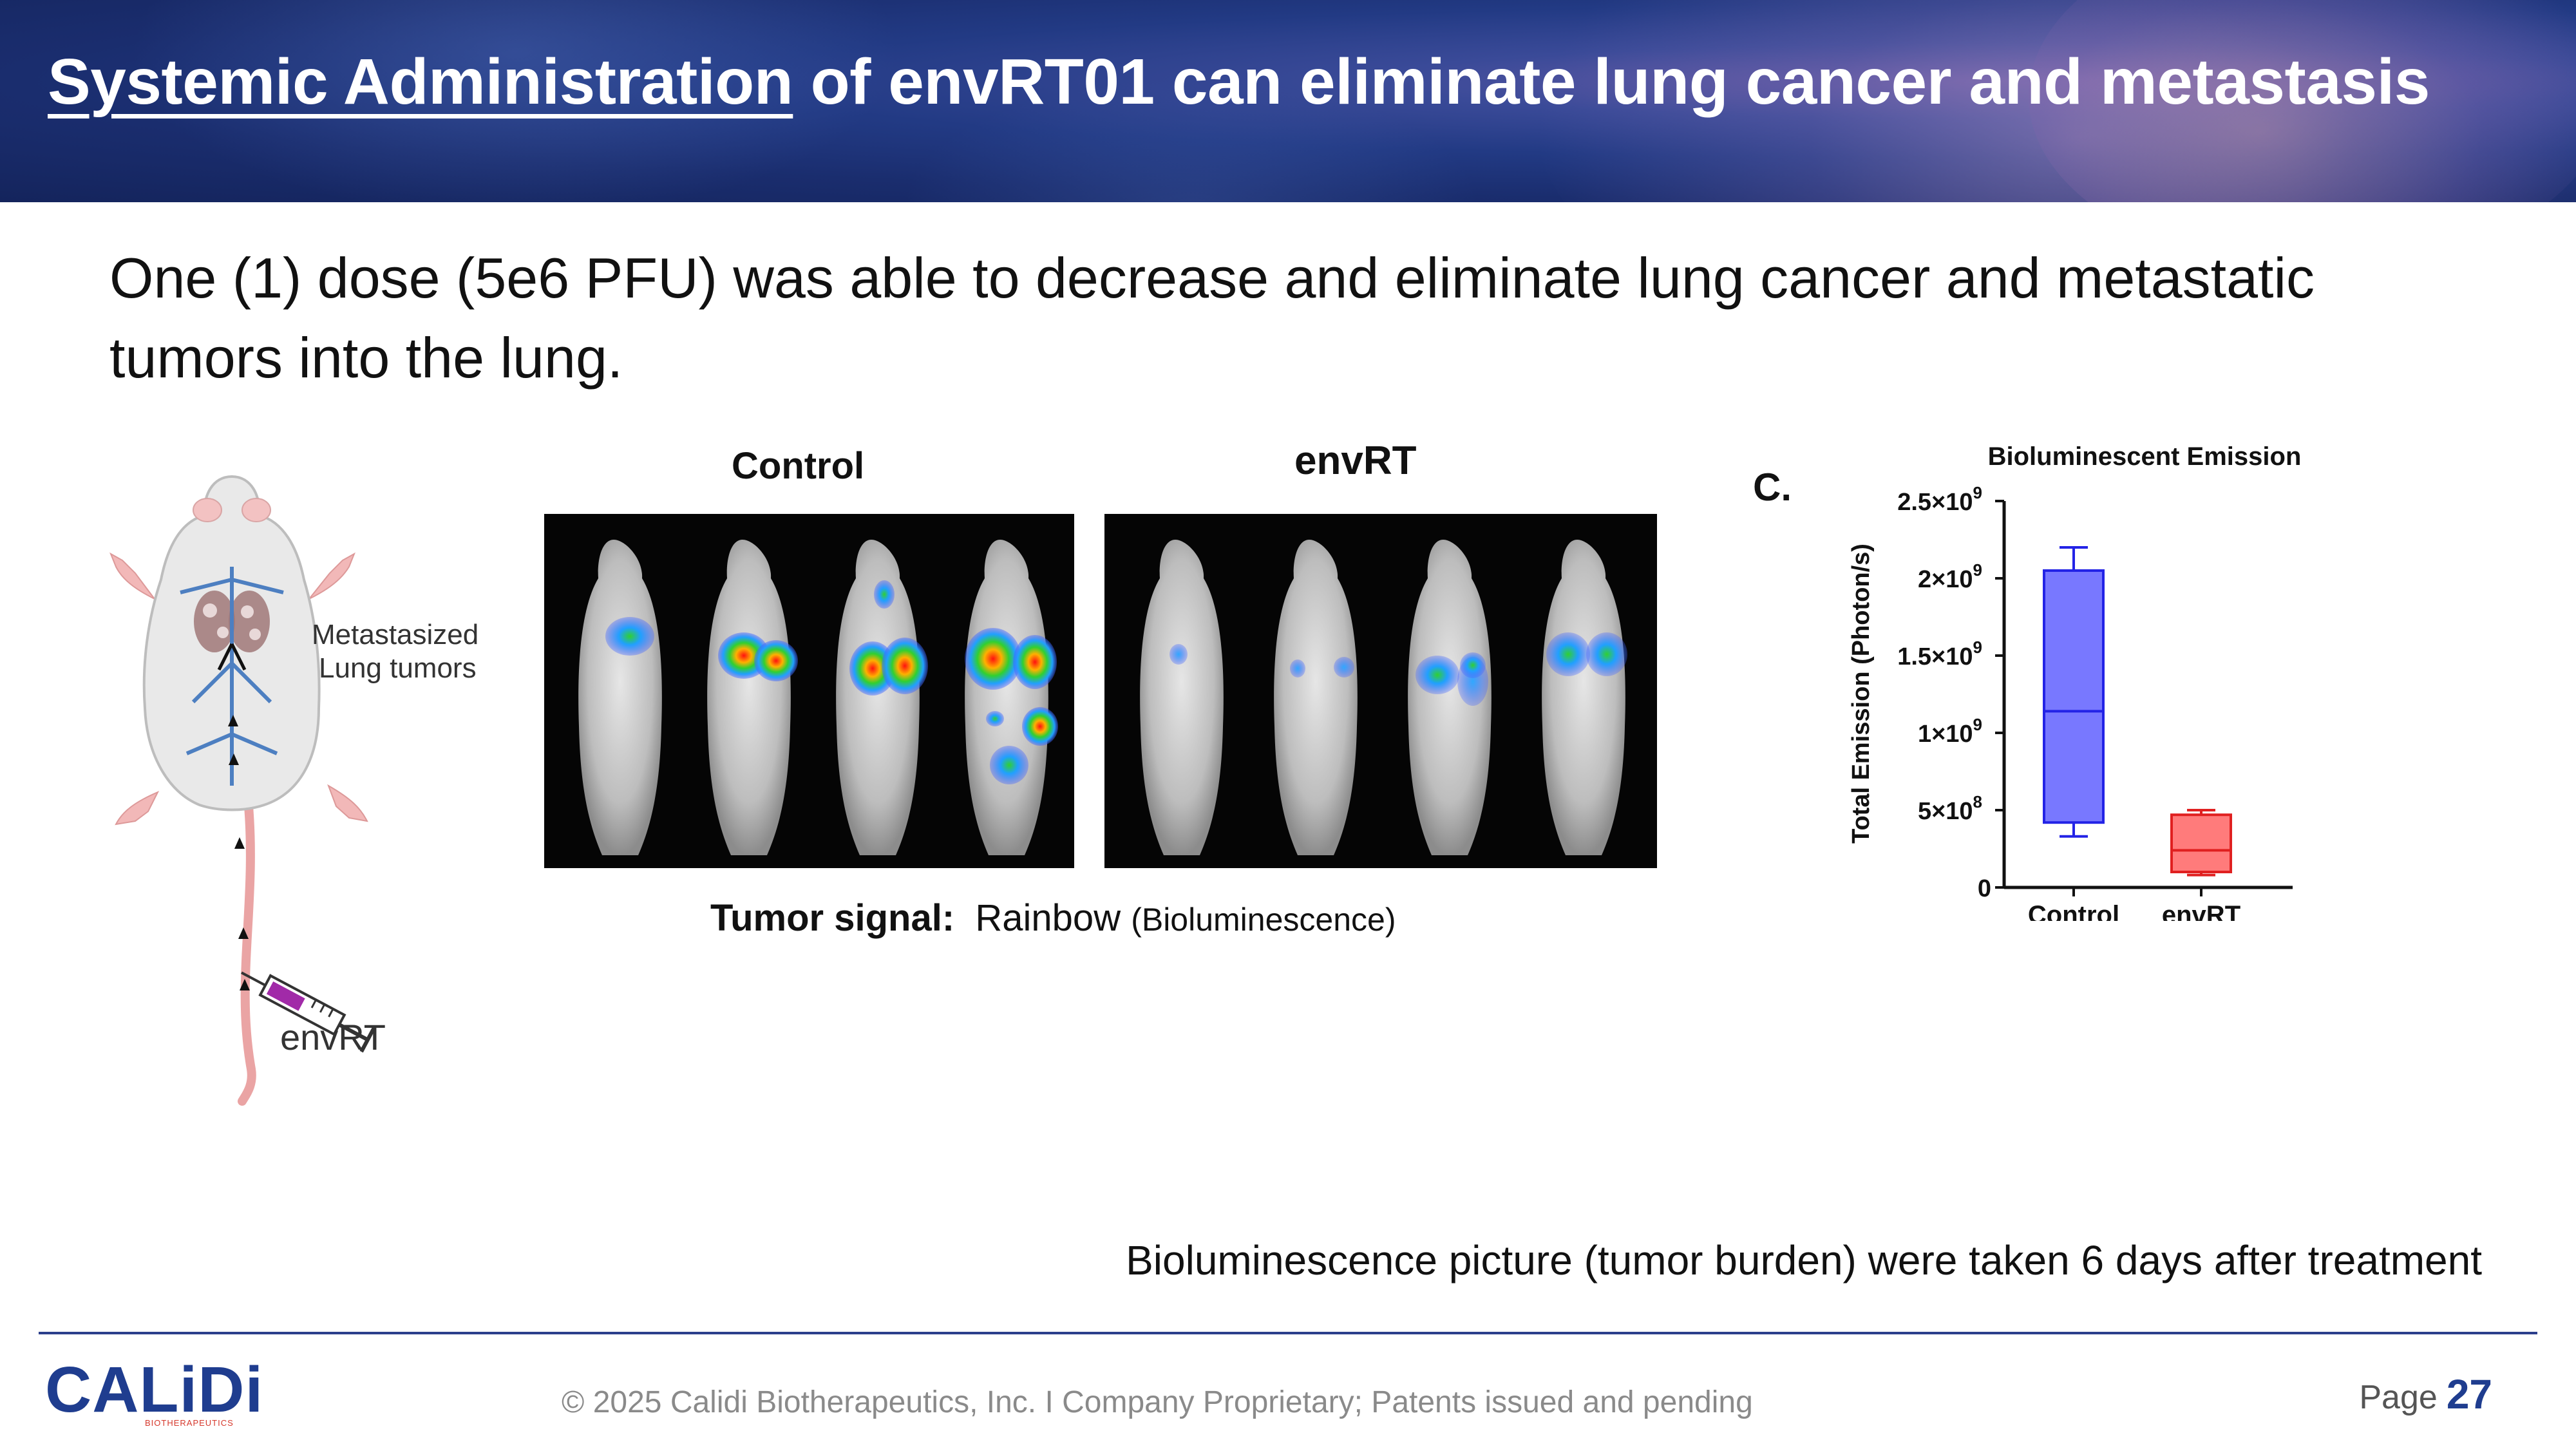 This screenshot has width=2576, height=1449. I want to click on mouse-front-paw-right, so click(332, 576).